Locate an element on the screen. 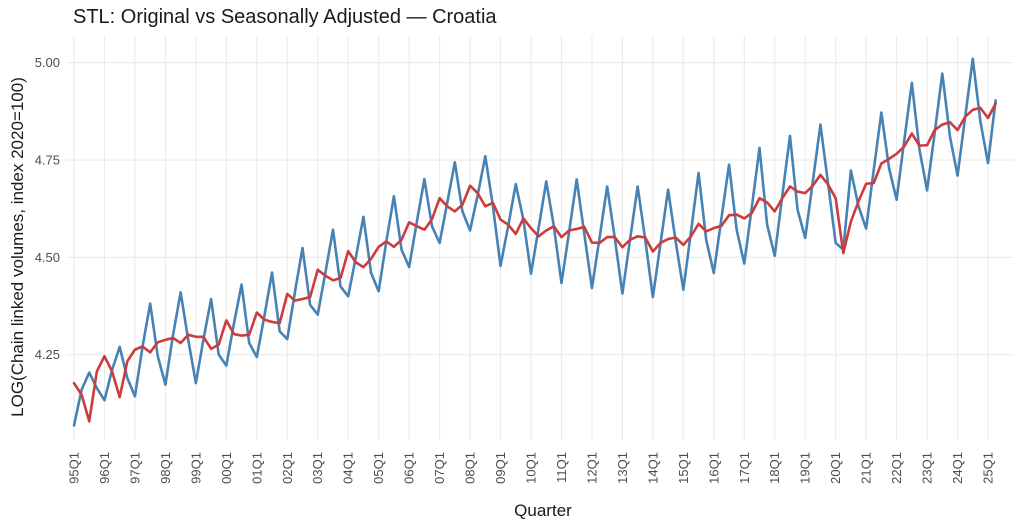 The height and width of the screenshot is (527, 1024). x-tick-label: 97Q1 is located at coordinates (134, 468).